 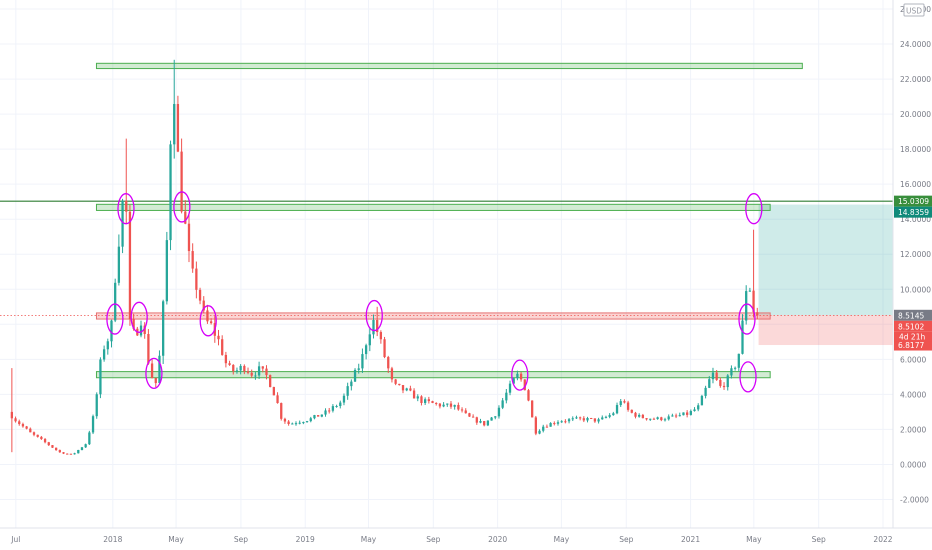 I want to click on y-tick-label: 0.0000, so click(x=913, y=464).